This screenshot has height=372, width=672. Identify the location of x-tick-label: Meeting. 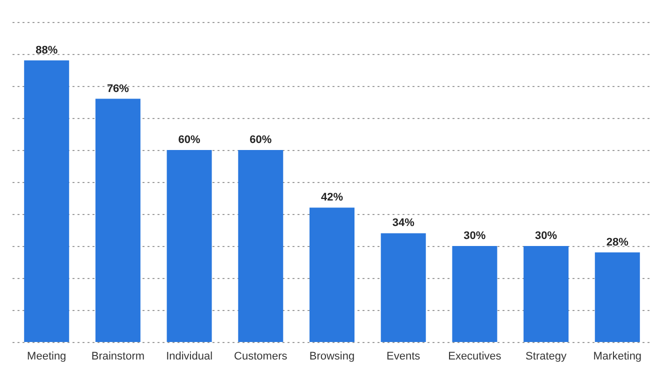
(46, 356).